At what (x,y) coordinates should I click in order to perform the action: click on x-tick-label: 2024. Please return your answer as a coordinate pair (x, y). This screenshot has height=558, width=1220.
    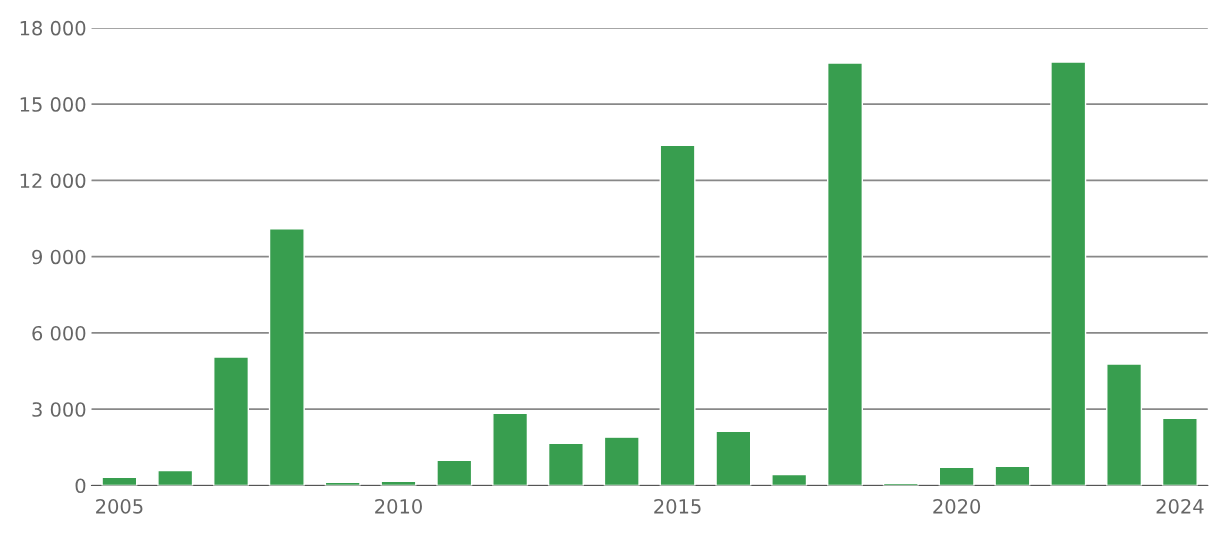
    Looking at the image, I should click on (1180, 506).